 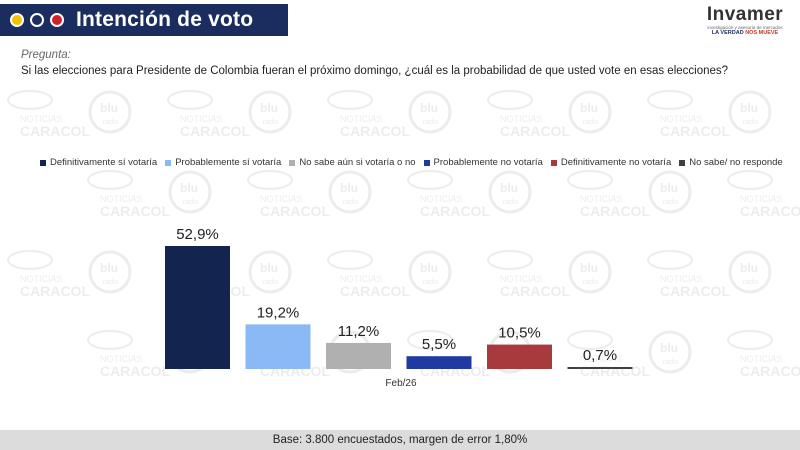 What do you see at coordinates (57, 20) in the screenshot?
I see `red-dot-icon` at bounding box center [57, 20].